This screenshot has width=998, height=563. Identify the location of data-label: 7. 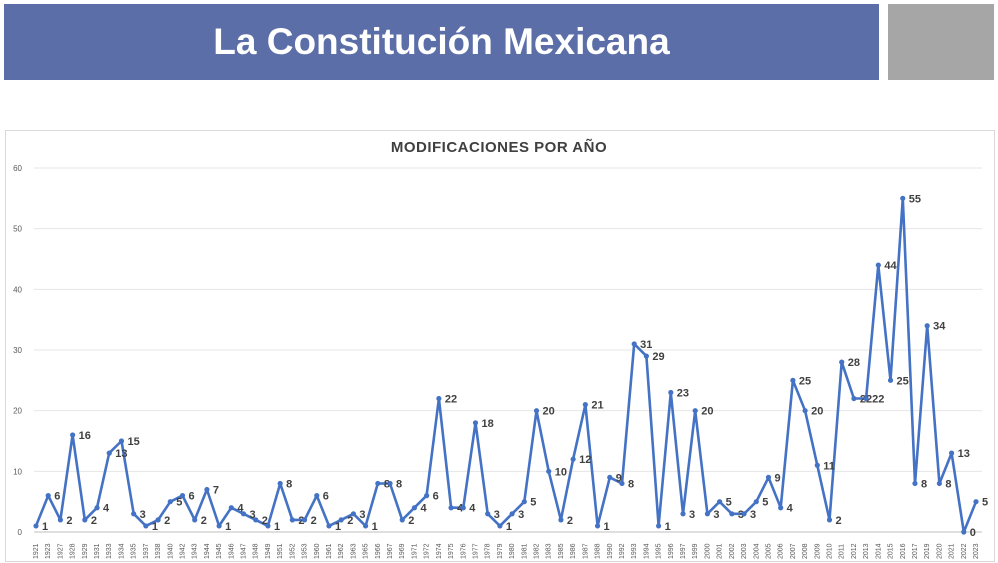
(216, 491).